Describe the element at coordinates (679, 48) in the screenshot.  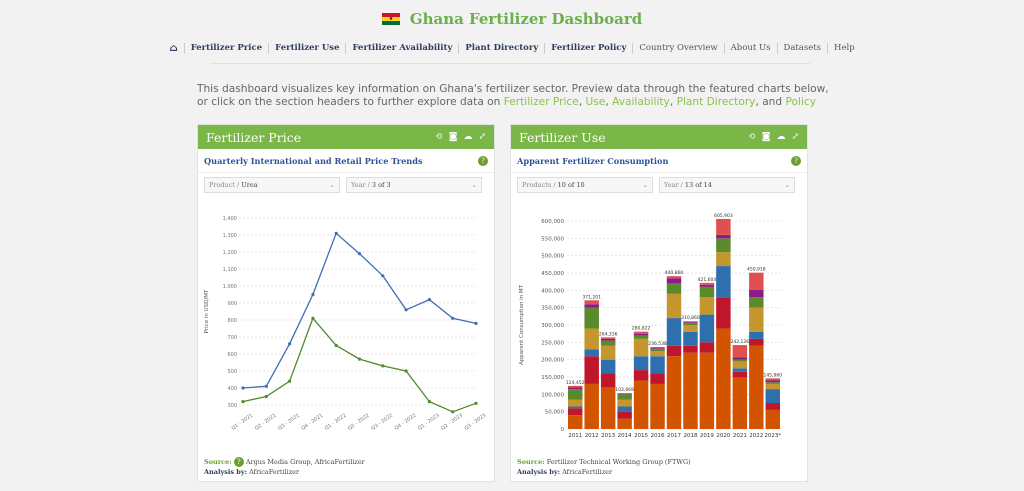
I see `nav-country-overview: Country Overview` at that location.